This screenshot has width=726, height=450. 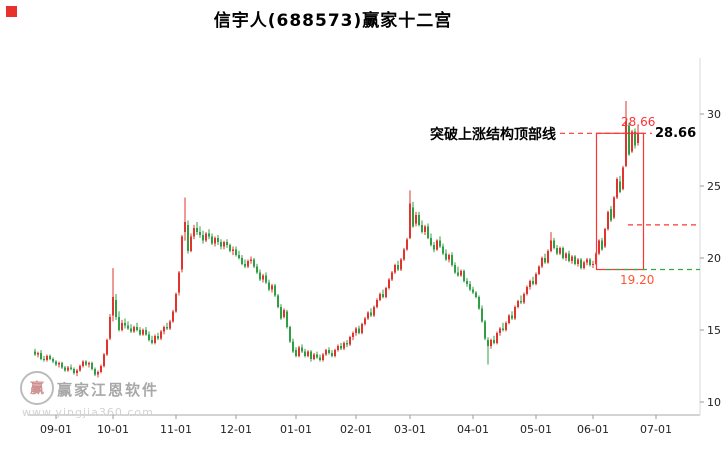 I want to click on svg-text: 03-01, so click(x=410, y=429).